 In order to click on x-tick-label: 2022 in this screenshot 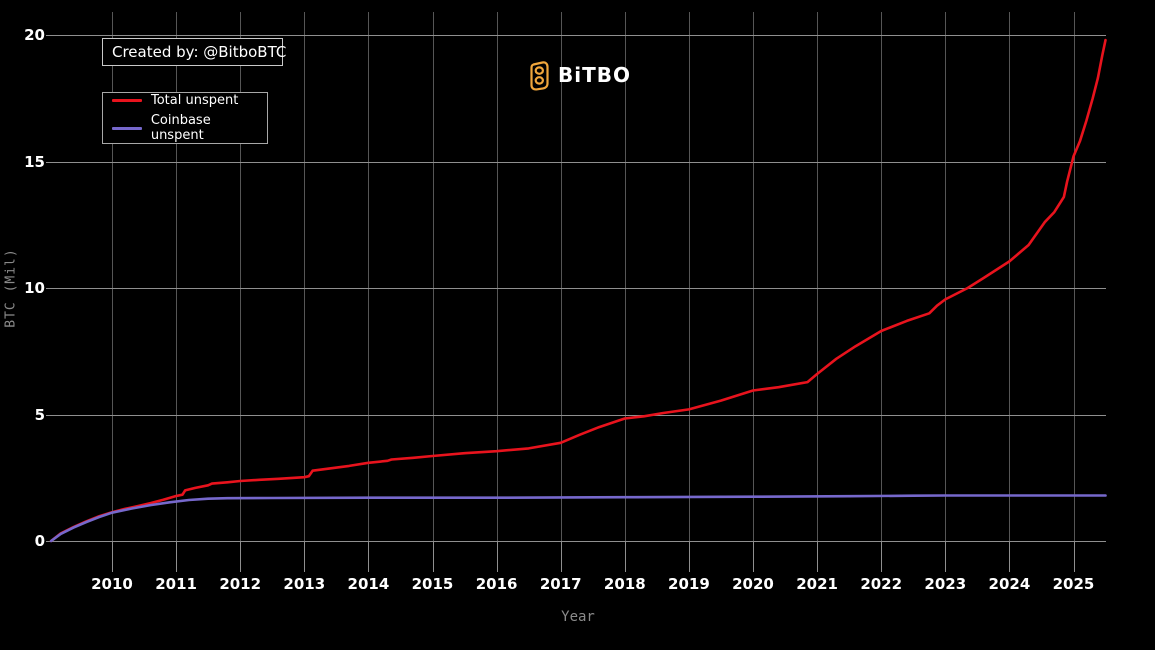, I will do `click(881, 584)`.